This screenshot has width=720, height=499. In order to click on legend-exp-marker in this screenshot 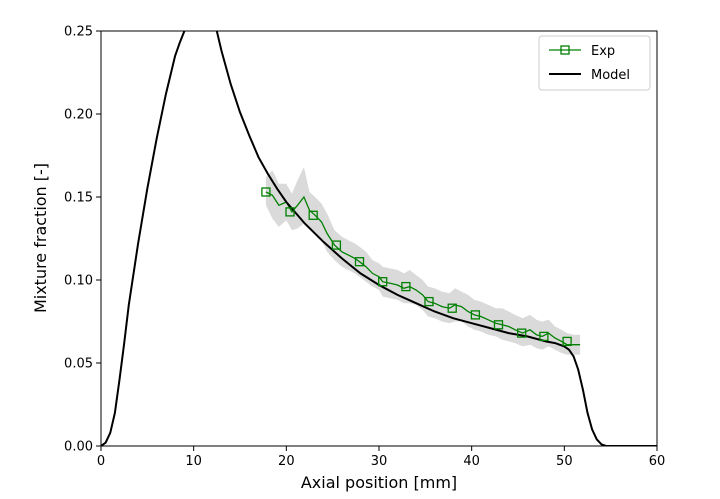, I will do `click(565, 50)`.